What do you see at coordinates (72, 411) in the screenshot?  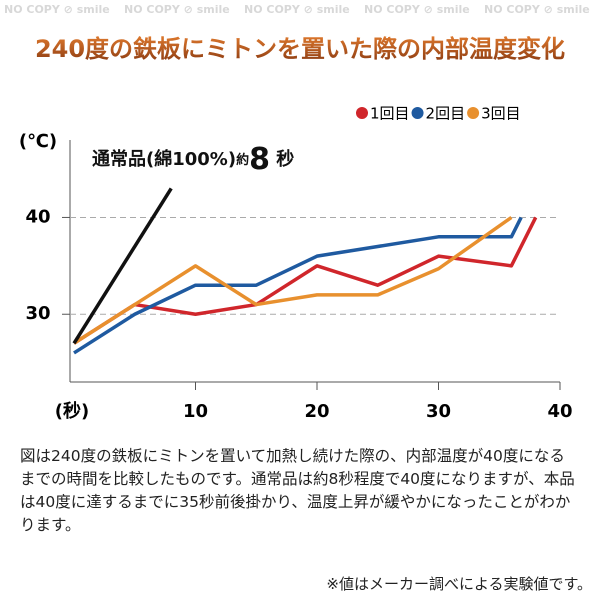 I see `x-axis-label: (秒)` at bounding box center [72, 411].